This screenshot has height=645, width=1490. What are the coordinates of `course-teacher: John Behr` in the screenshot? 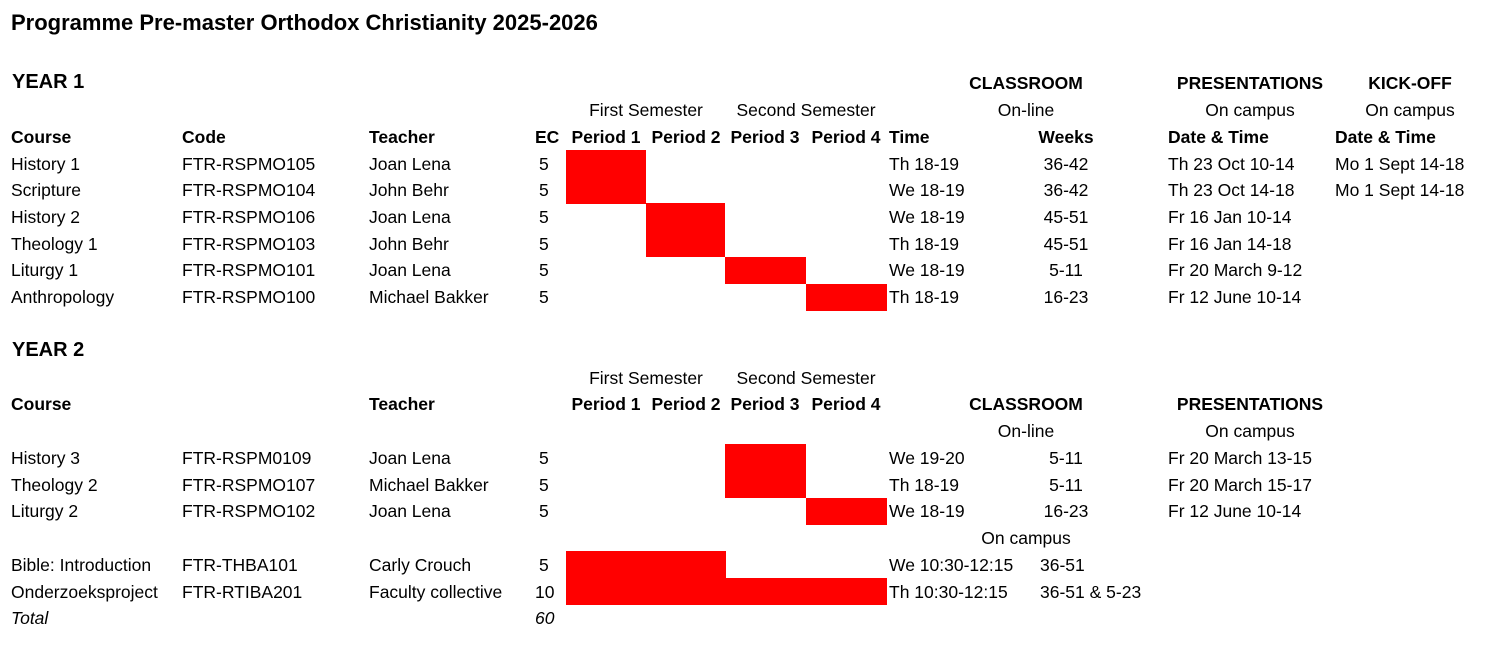 It's located at (409, 190).